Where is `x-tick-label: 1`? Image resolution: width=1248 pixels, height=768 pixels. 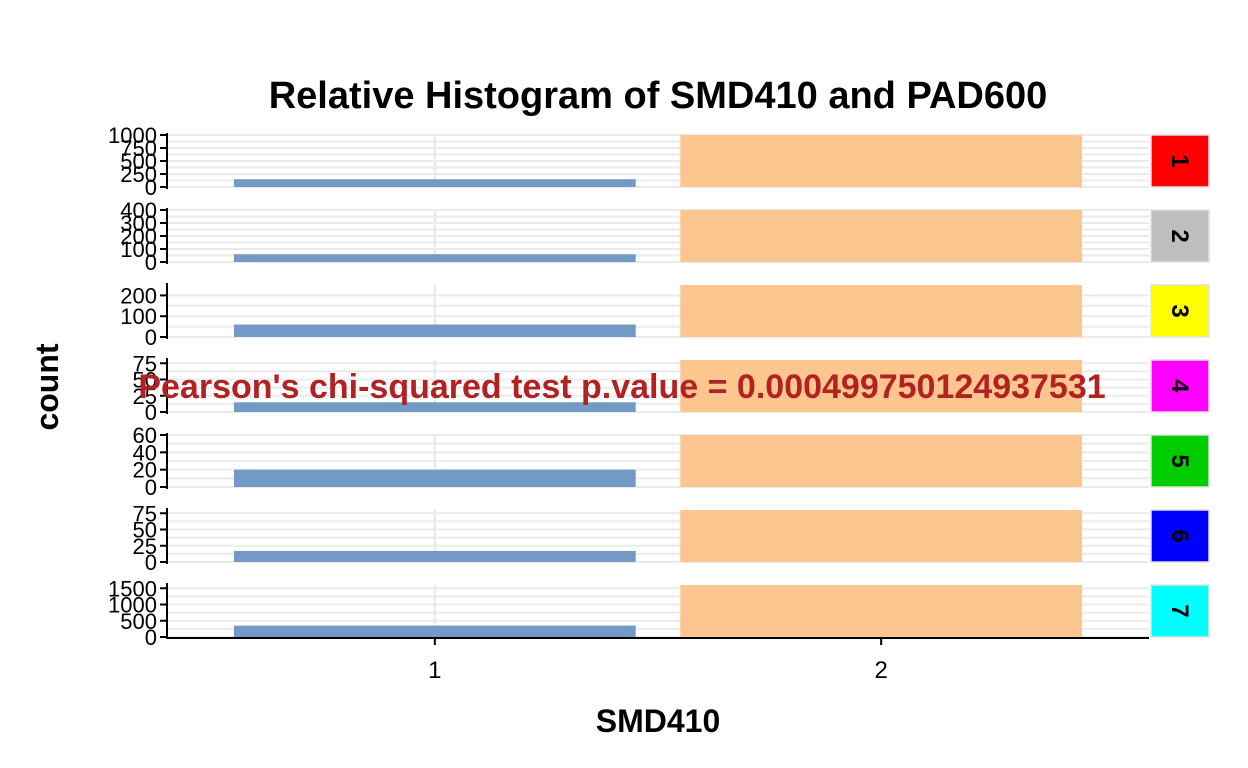 x-tick-label: 1 is located at coordinates (434, 670).